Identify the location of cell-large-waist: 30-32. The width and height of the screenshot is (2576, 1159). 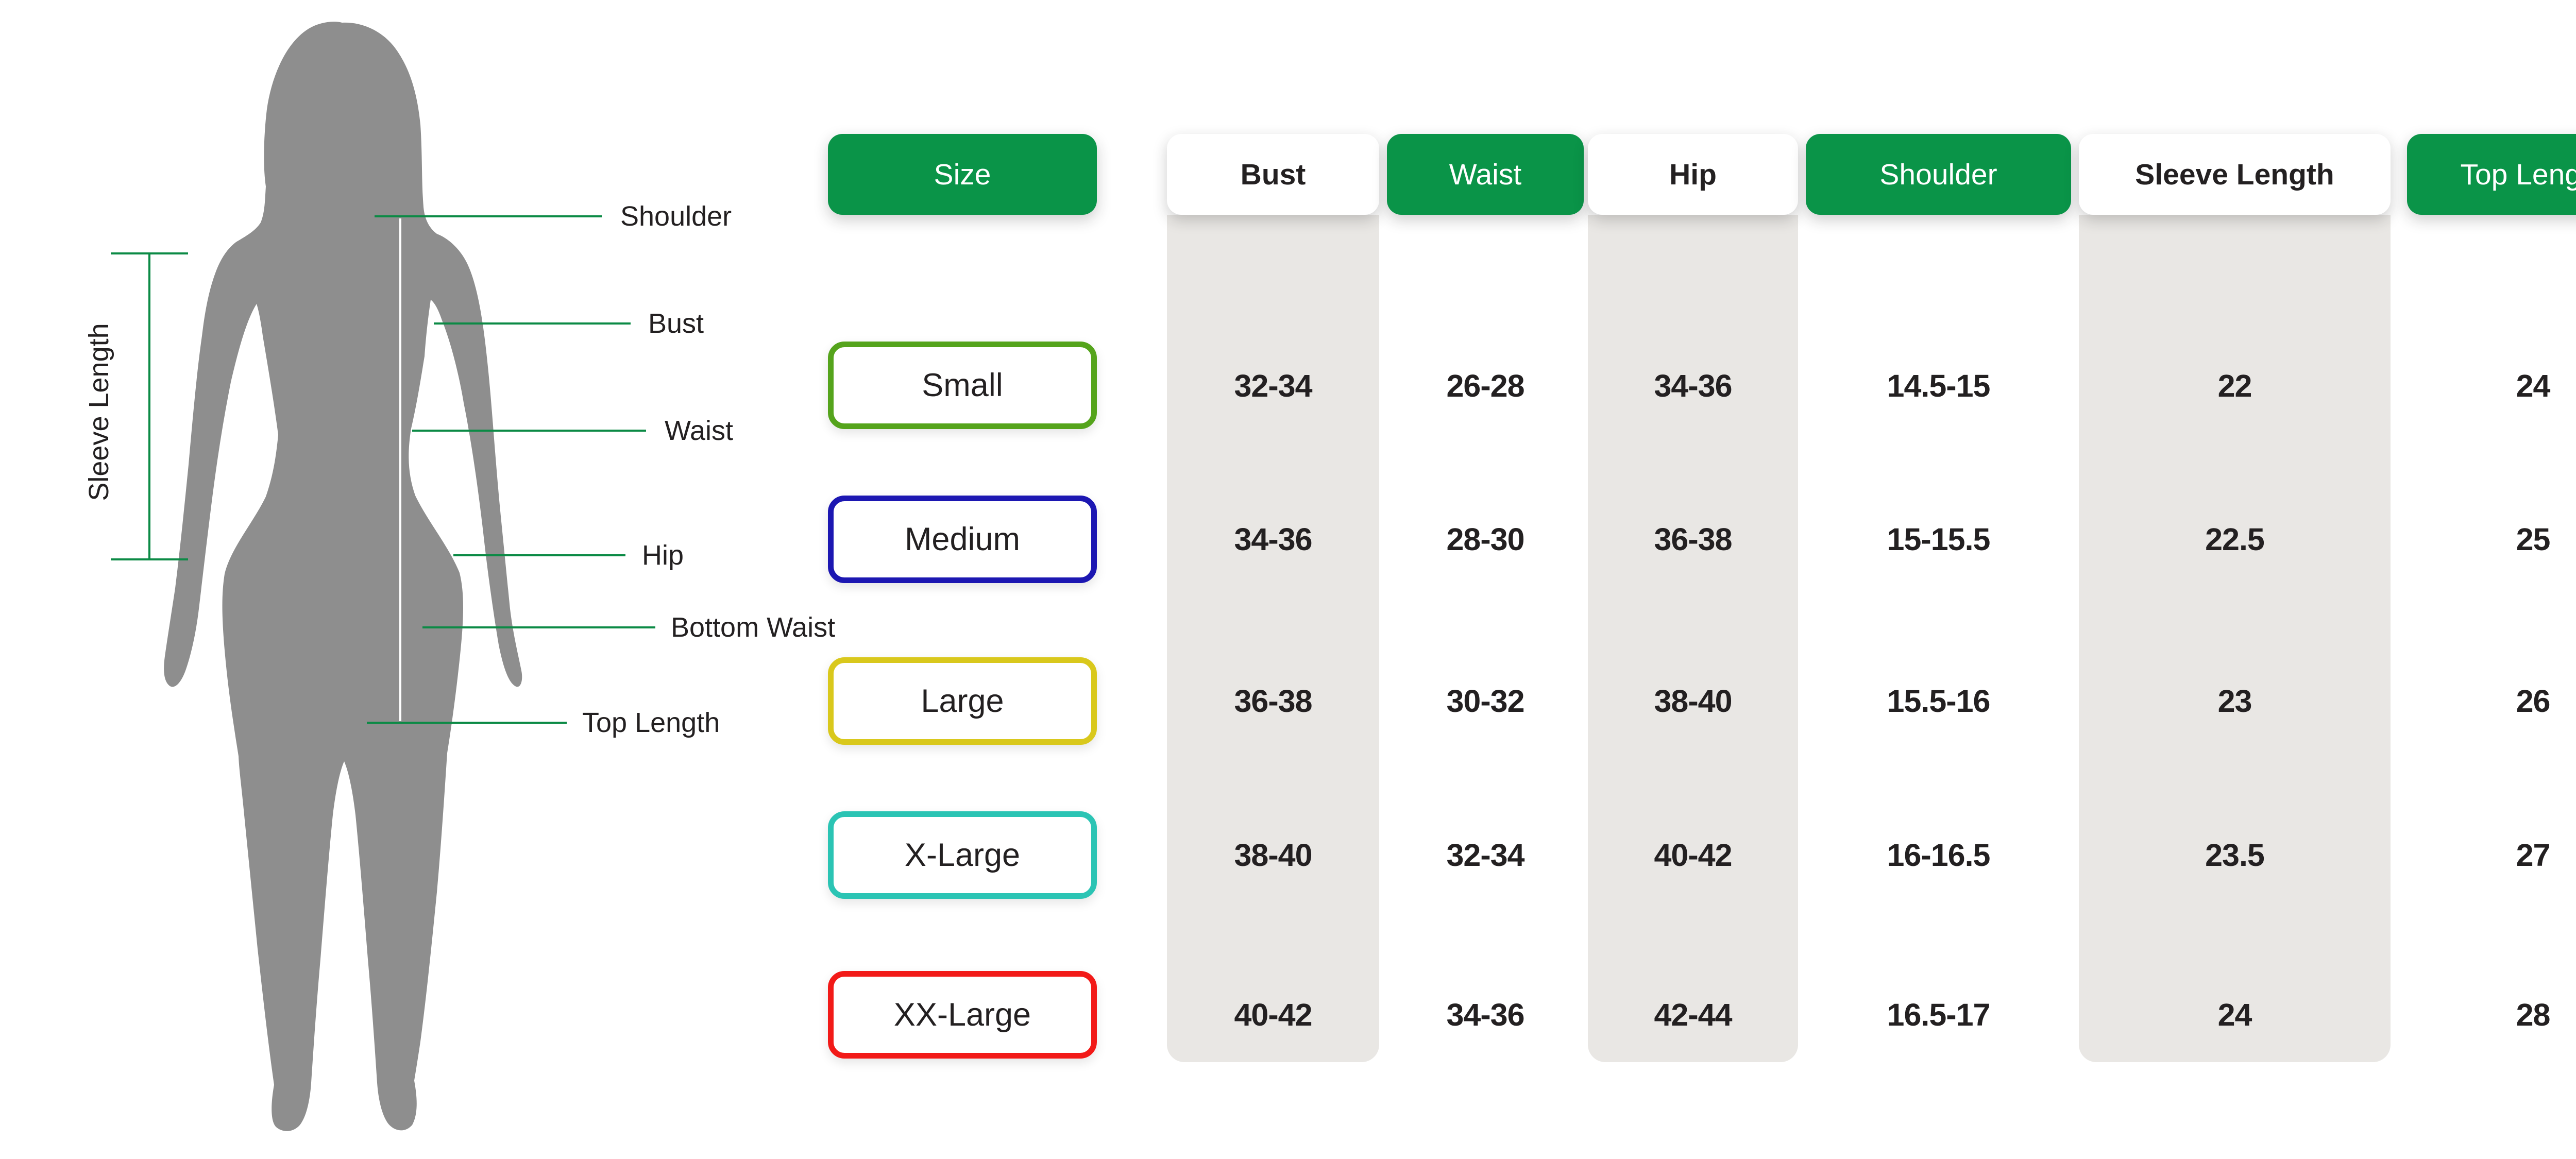
(1485, 701).